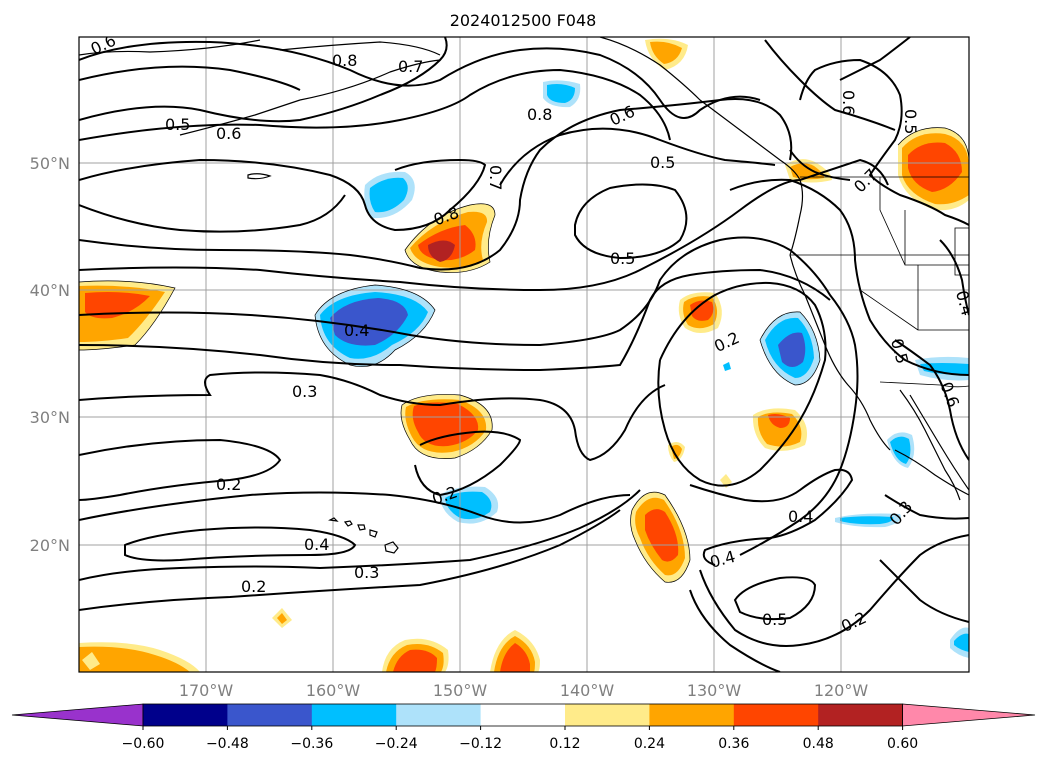 The image size is (1047, 765). I want to click on lat-label: 20°N, so click(50, 545).